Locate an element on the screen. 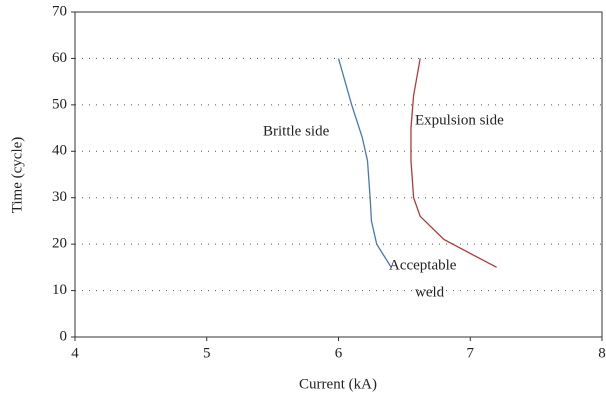  annotation: Acceptable is located at coordinates (423, 265).